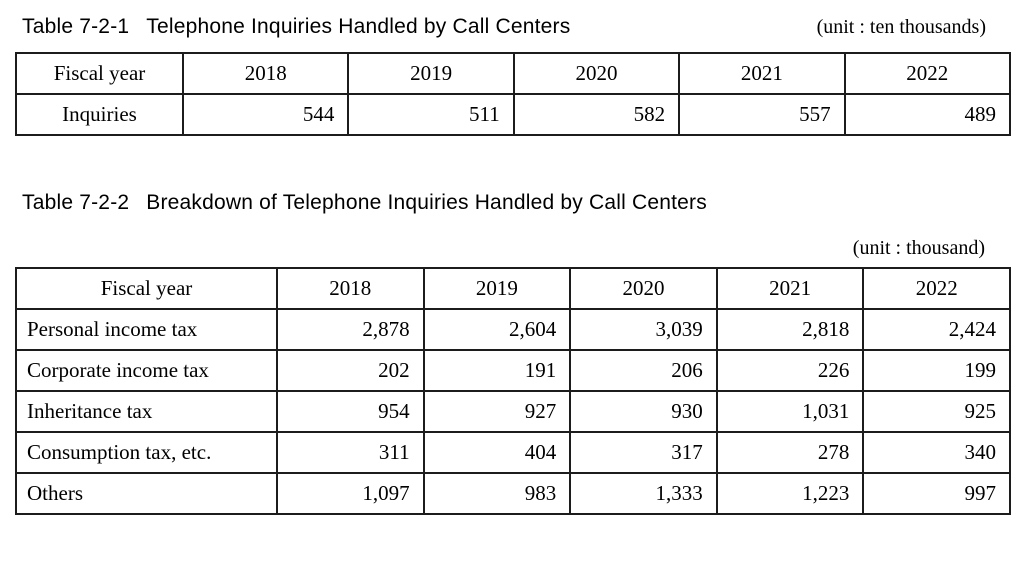  Describe the element at coordinates (936, 370) in the screenshot. I see `table2-value-cell: 199` at that location.